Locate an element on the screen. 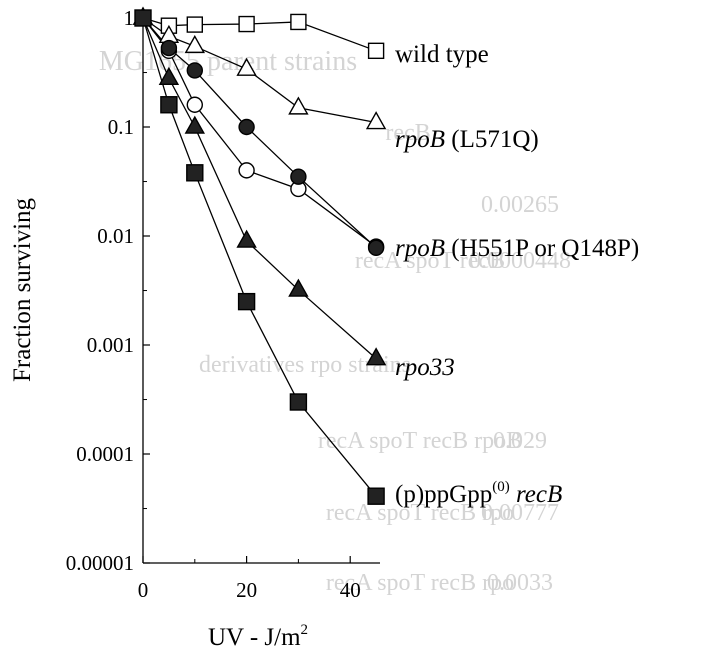 This screenshot has height=652, width=716. series-label-part: (H551P or Q148P) is located at coordinates (542, 248).